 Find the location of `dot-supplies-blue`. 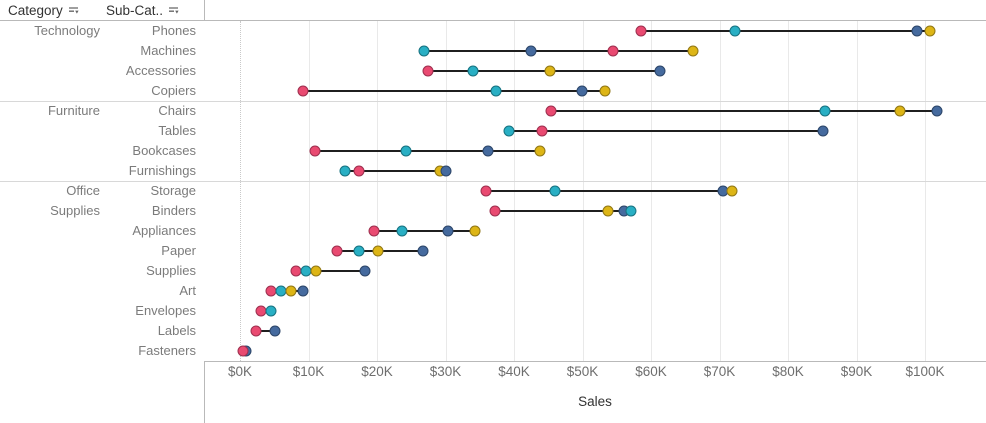

dot-supplies-blue is located at coordinates (365, 271).